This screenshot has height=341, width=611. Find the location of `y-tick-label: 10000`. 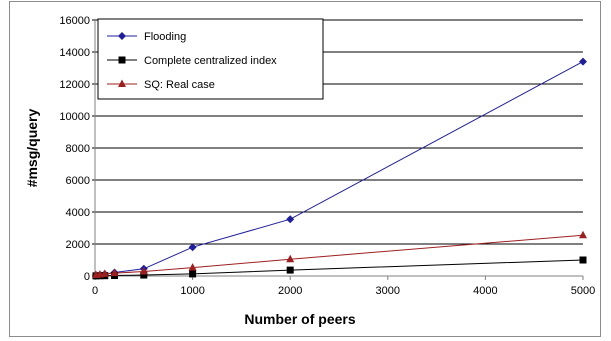

y-tick-label: 10000 is located at coordinates (74, 117).